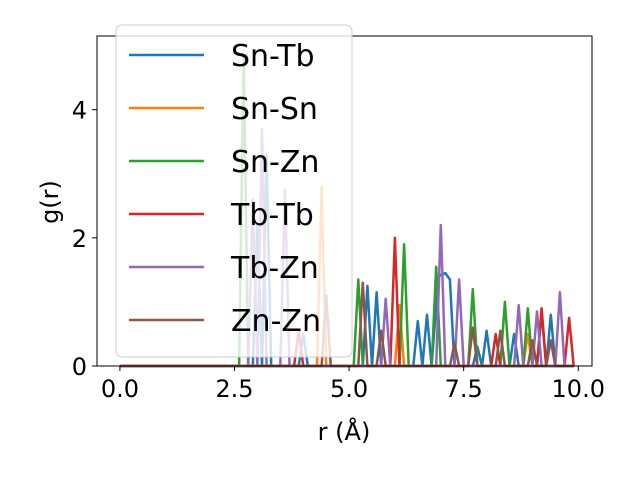 This screenshot has height=480, width=640. Describe the element at coordinates (234, 389) in the screenshot. I see `x-tick-label: 2.5` at that location.